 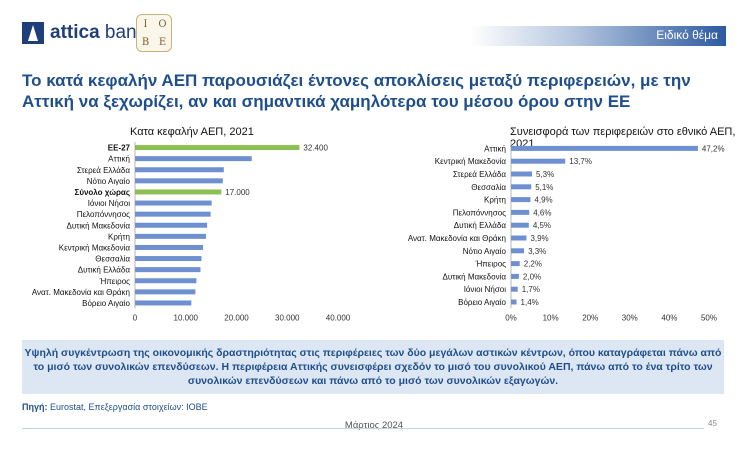 What do you see at coordinates (580, 161) in the screenshot?
I see `data-label: 13,7%` at bounding box center [580, 161].